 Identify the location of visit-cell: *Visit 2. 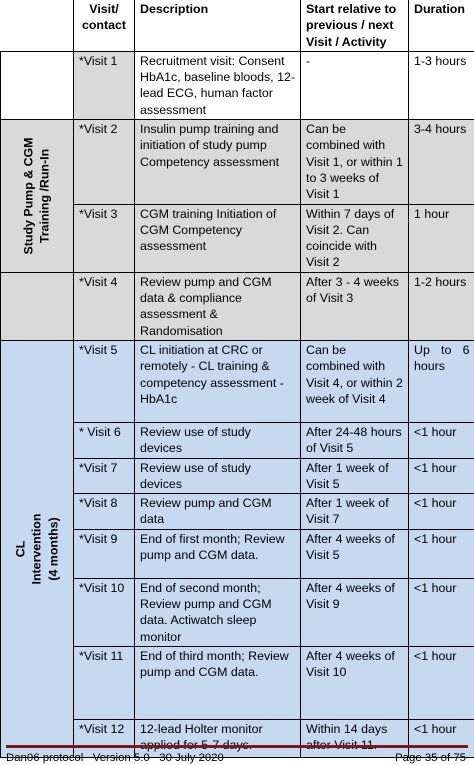
(104, 162).